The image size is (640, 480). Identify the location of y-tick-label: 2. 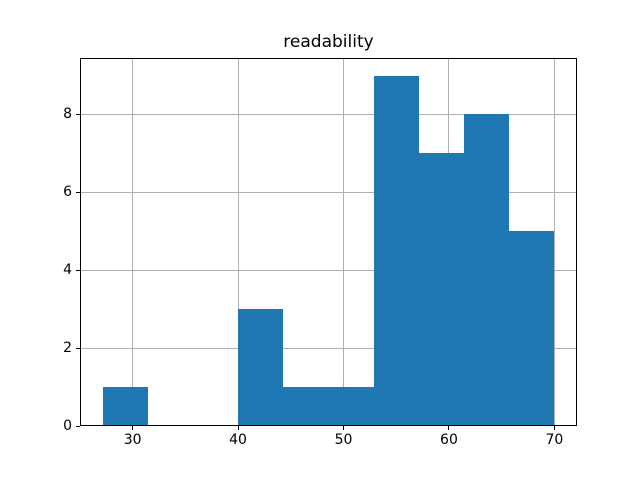
(67, 348).